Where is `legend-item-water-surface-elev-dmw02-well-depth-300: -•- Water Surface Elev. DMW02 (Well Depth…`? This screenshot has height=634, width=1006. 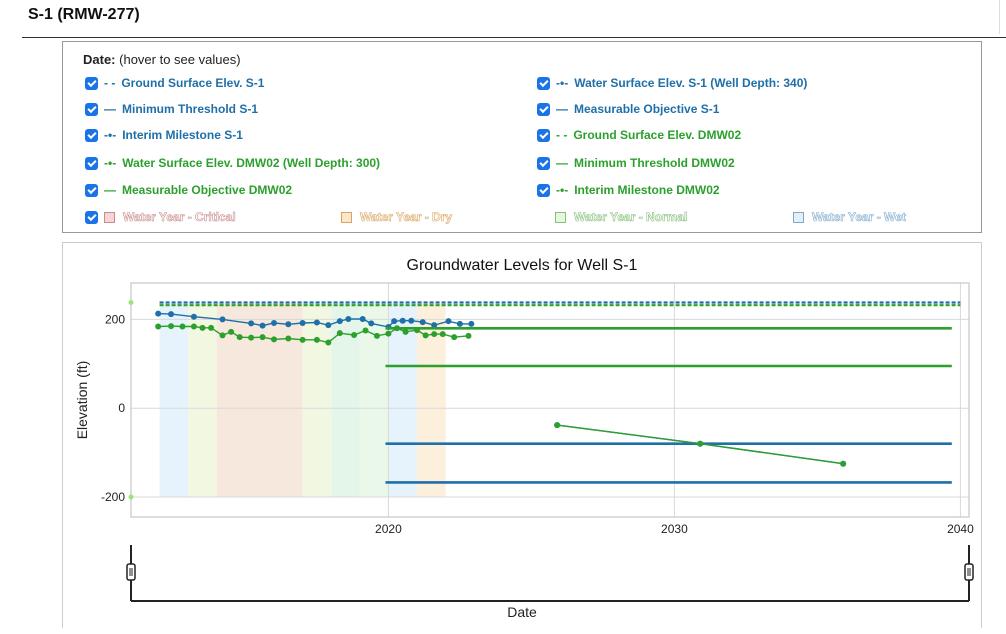 legend-item-water-surface-elev-dmw02-well-depth-300: -•- Water Surface Elev. DMW02 (Well Depth… is located at coordinates (232, 163).